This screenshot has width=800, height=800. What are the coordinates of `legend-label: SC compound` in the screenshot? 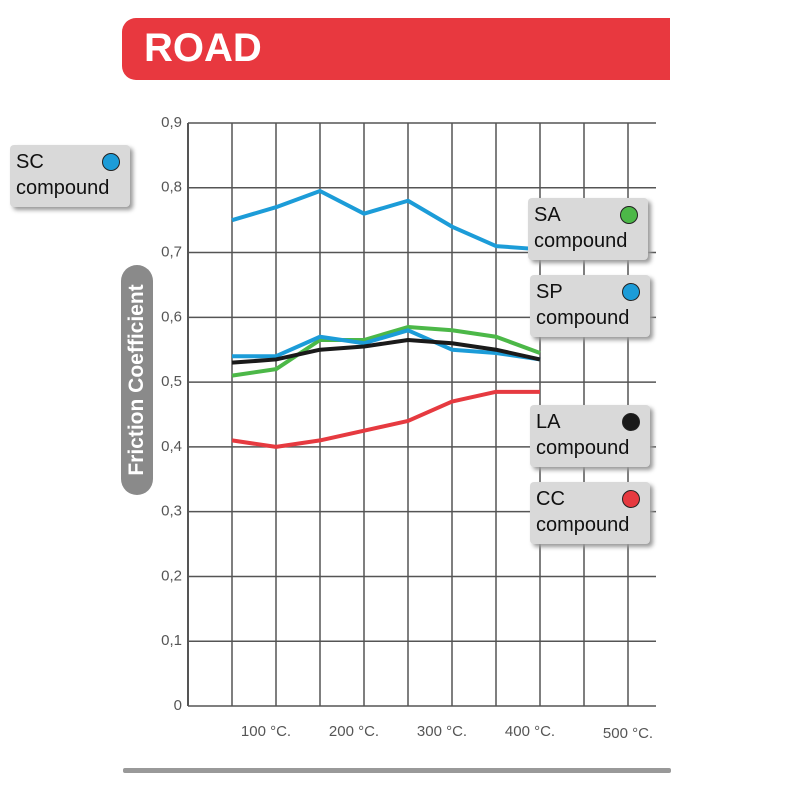 It's located at (63, 175).